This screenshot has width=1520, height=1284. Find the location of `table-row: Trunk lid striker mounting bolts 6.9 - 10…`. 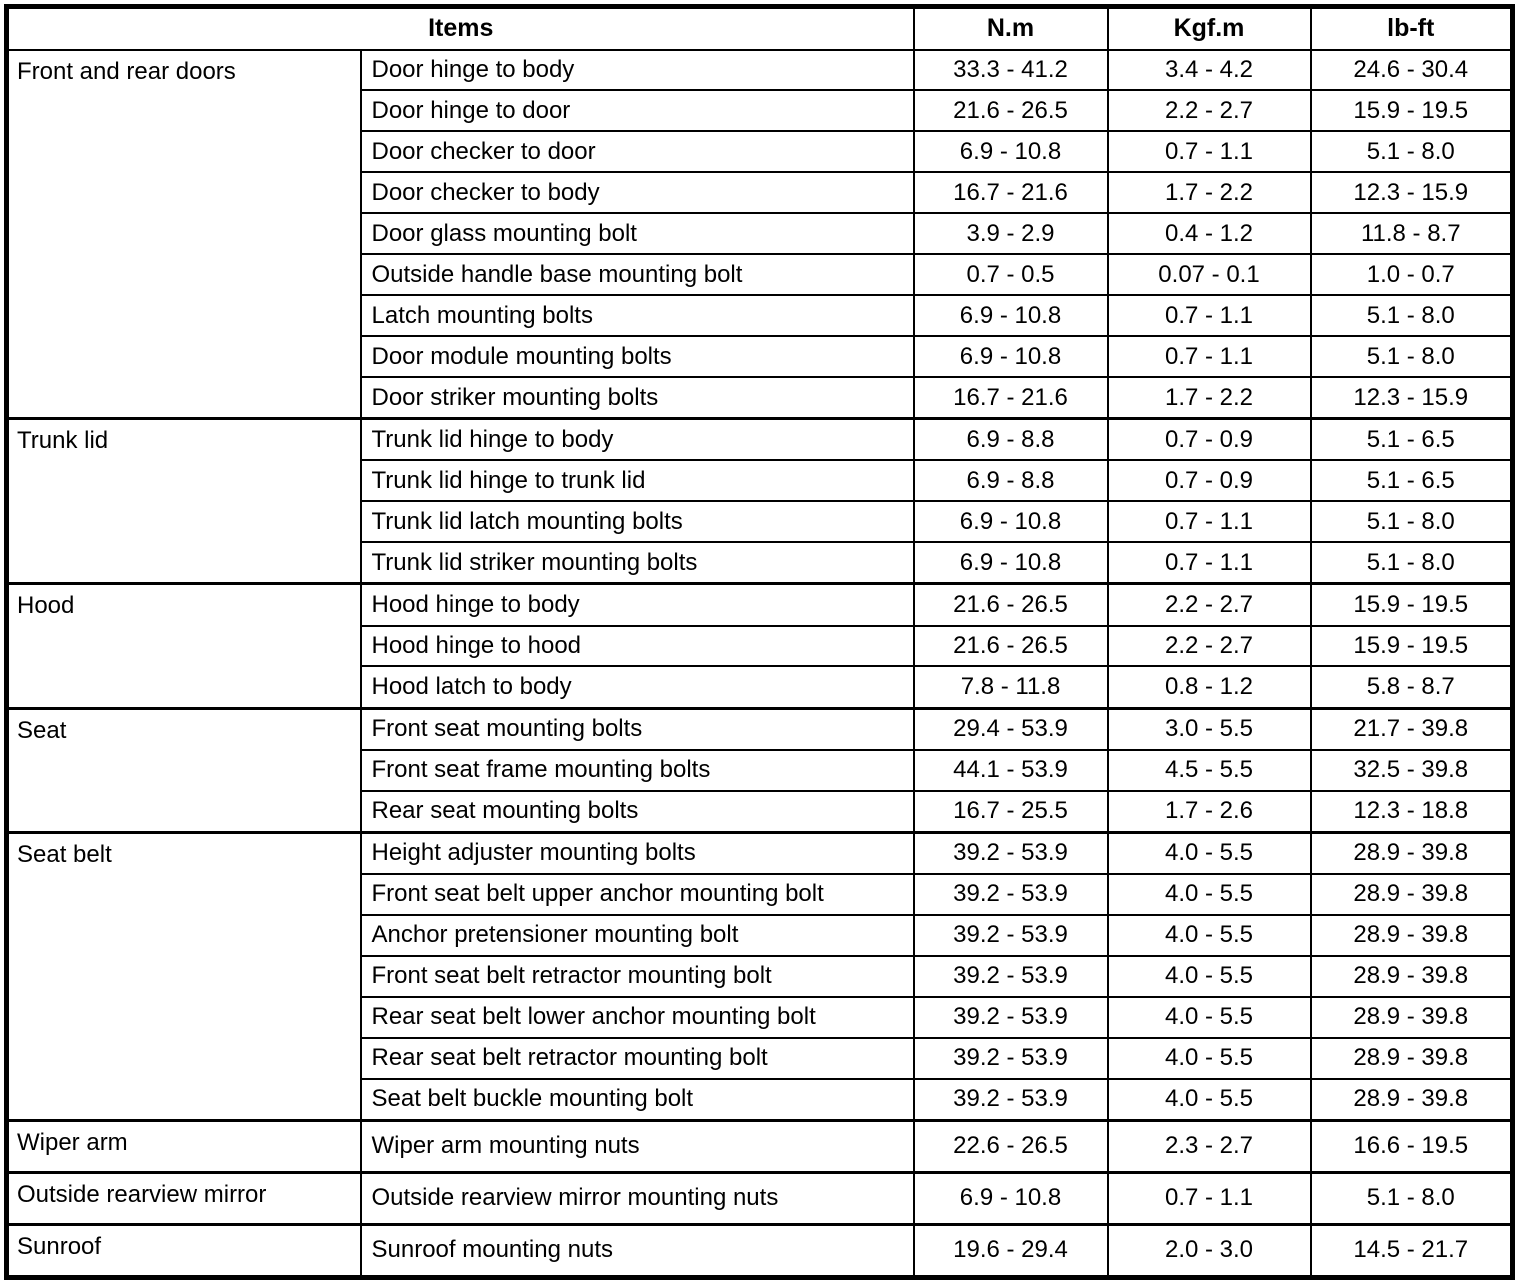

table-row: Trunk lid striker mounting bolts 6.9 - 10… is located at coordinates (760, 563).